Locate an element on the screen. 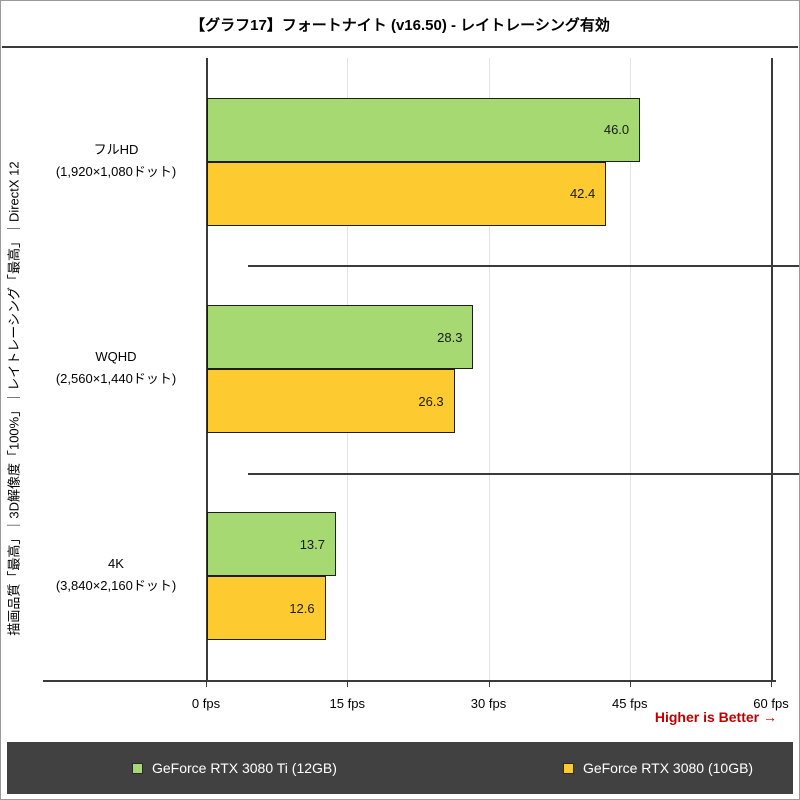 The height and width of the screenshot is (800, 800). x-tick-label: 0 fps is located at coordinates (206, 703).